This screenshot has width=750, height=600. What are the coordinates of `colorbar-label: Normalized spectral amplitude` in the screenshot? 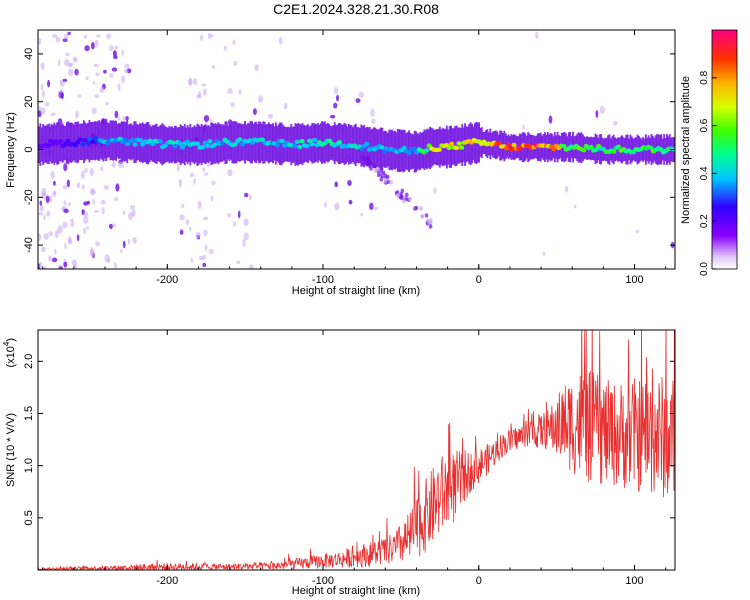 It's located at (686, 150).